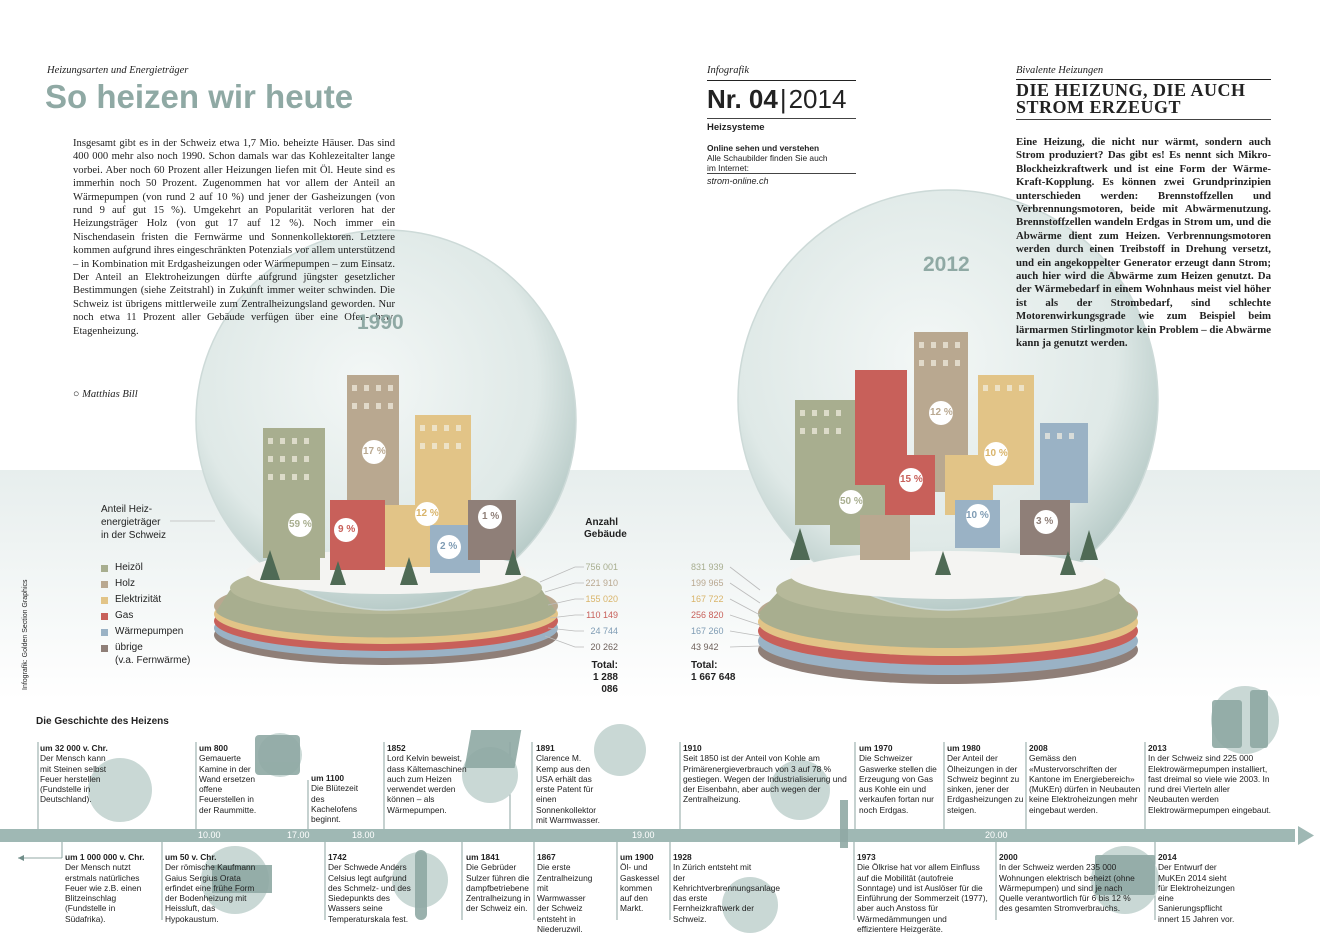 The height and width of the screenshot is (952, 1320). I want to click on total-2012: Total: 1 667 648, so click(713, 672).